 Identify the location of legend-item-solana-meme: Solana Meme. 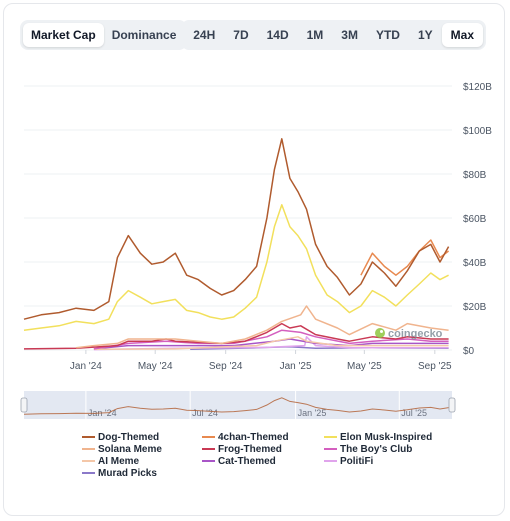
(142, 449).